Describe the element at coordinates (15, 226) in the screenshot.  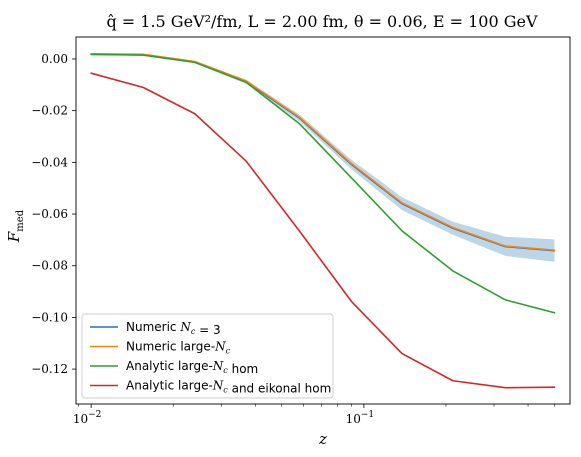
I see `y-axis-label: Fmed` at that location.